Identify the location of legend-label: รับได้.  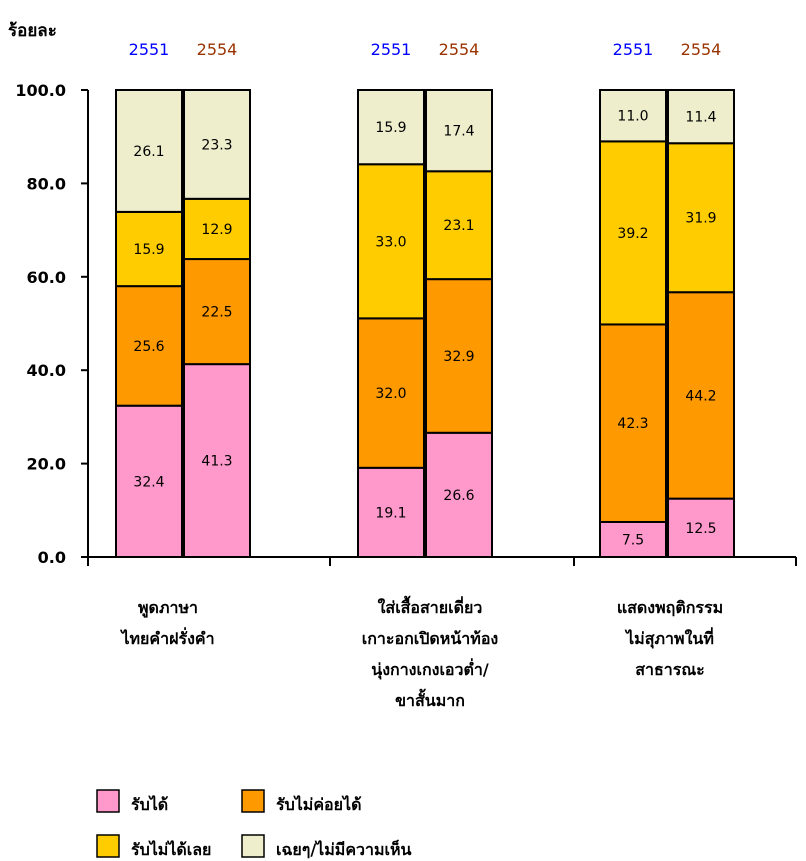
(149, 804).